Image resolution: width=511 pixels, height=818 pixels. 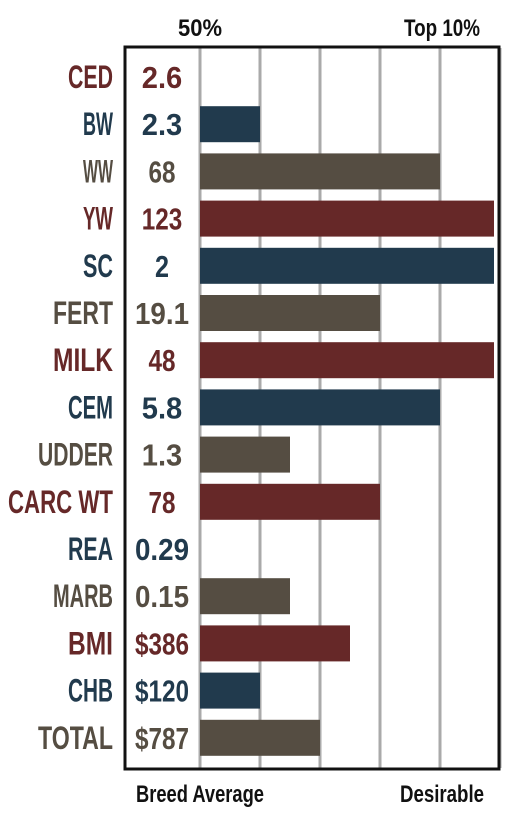 What do you see at coordinates (230, 124) in the screenshot?
I see `bar-bw` at bounding box center [230, 124].